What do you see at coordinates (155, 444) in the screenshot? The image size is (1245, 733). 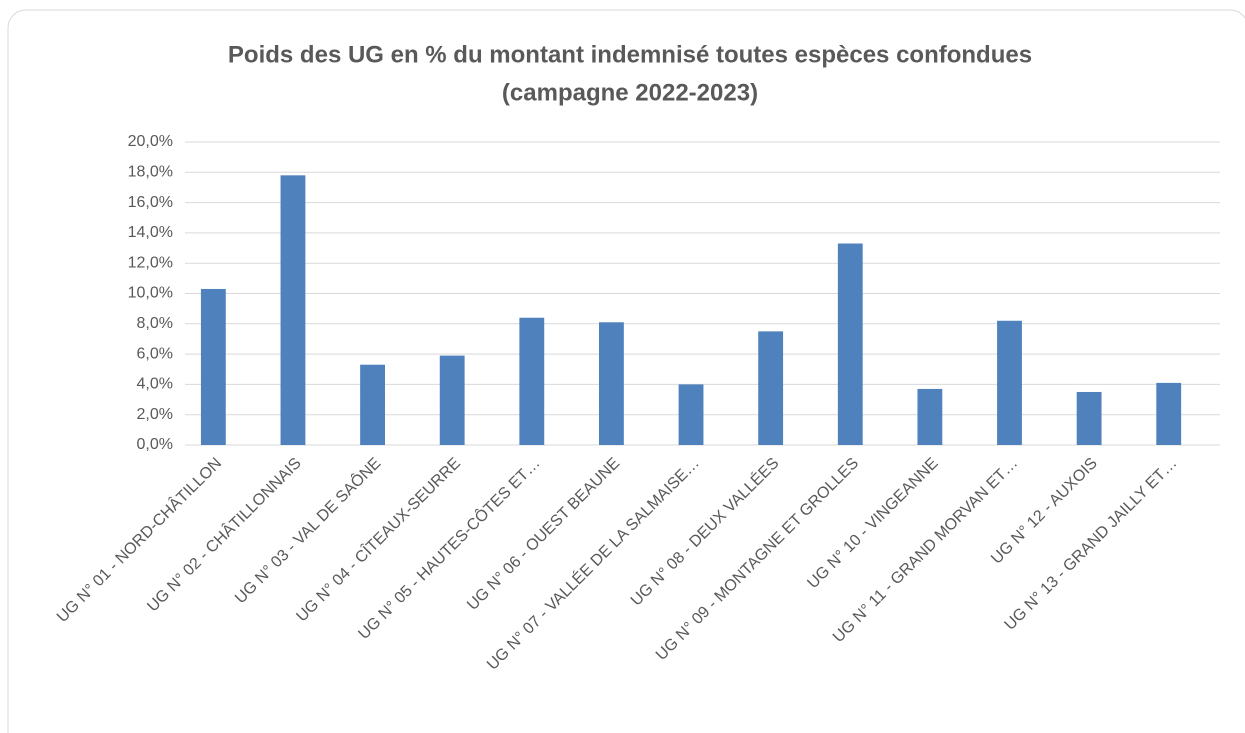 I see `y-tick-label: 0,0%` at bounding box center [155, 444].